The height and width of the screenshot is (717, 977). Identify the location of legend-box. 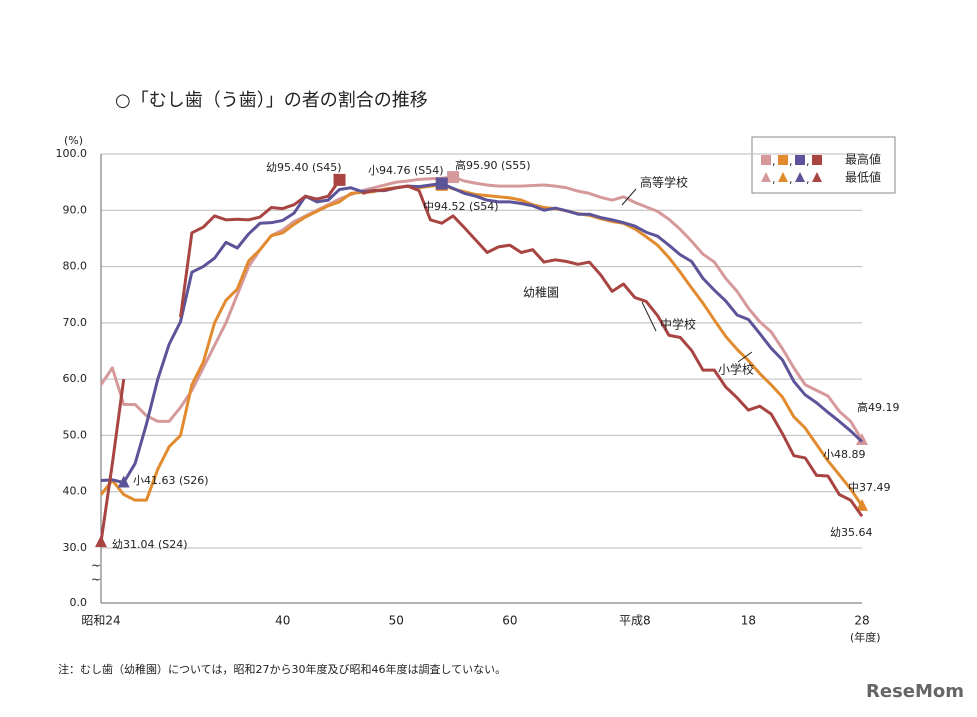
(823, 165).